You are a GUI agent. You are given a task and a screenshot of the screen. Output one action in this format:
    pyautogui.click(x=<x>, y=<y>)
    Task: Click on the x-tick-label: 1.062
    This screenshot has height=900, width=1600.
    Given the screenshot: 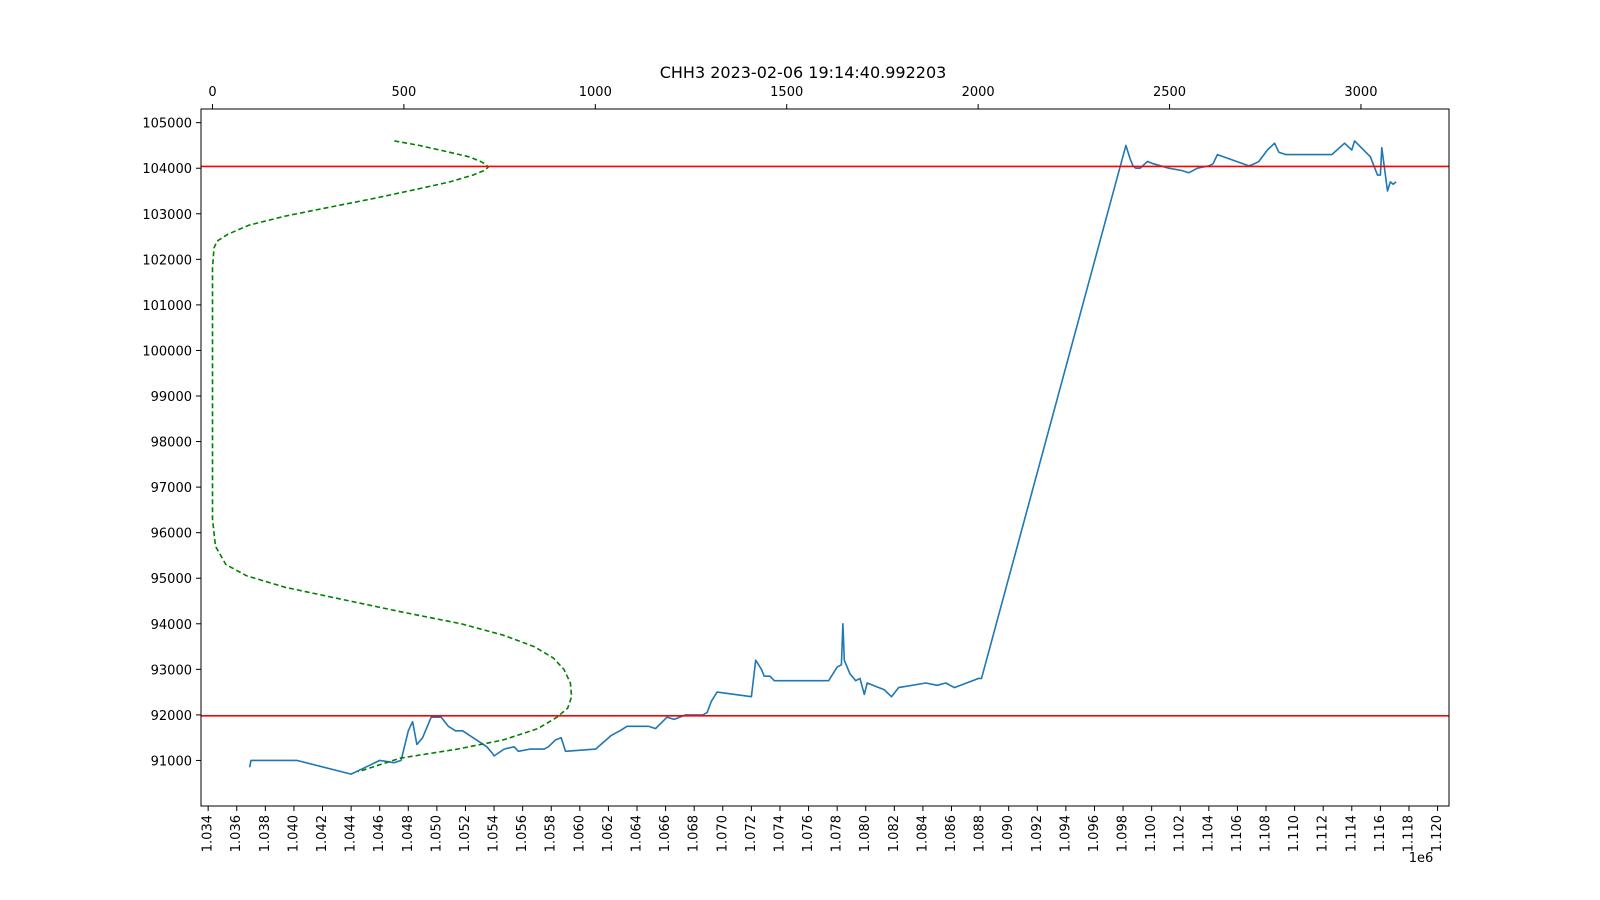 What is the action you would take?
    pyautogui.click(x=608, y=833)
    